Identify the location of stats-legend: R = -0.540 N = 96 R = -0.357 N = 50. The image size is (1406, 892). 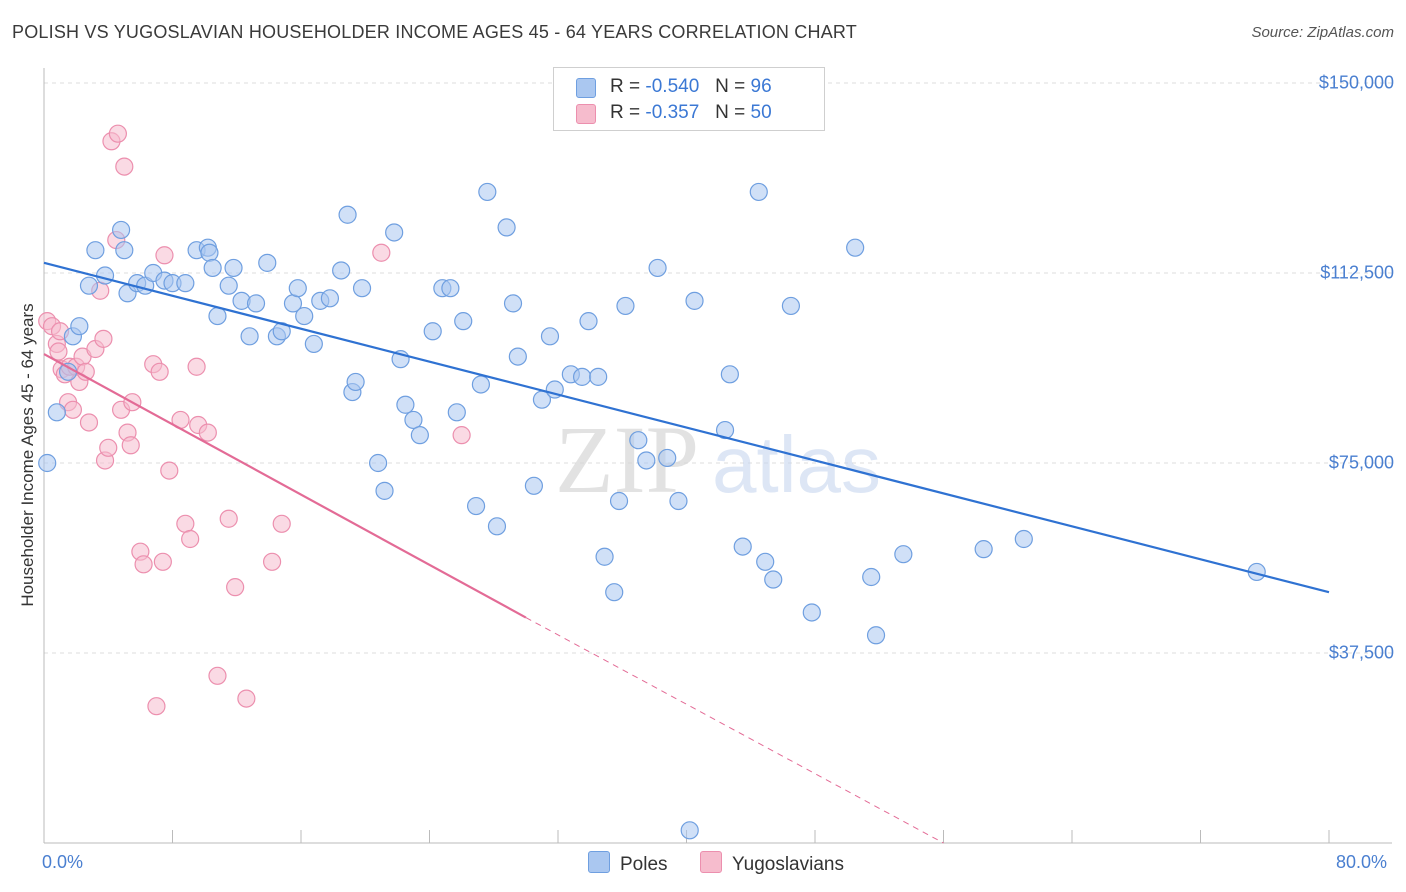
(689, 99).